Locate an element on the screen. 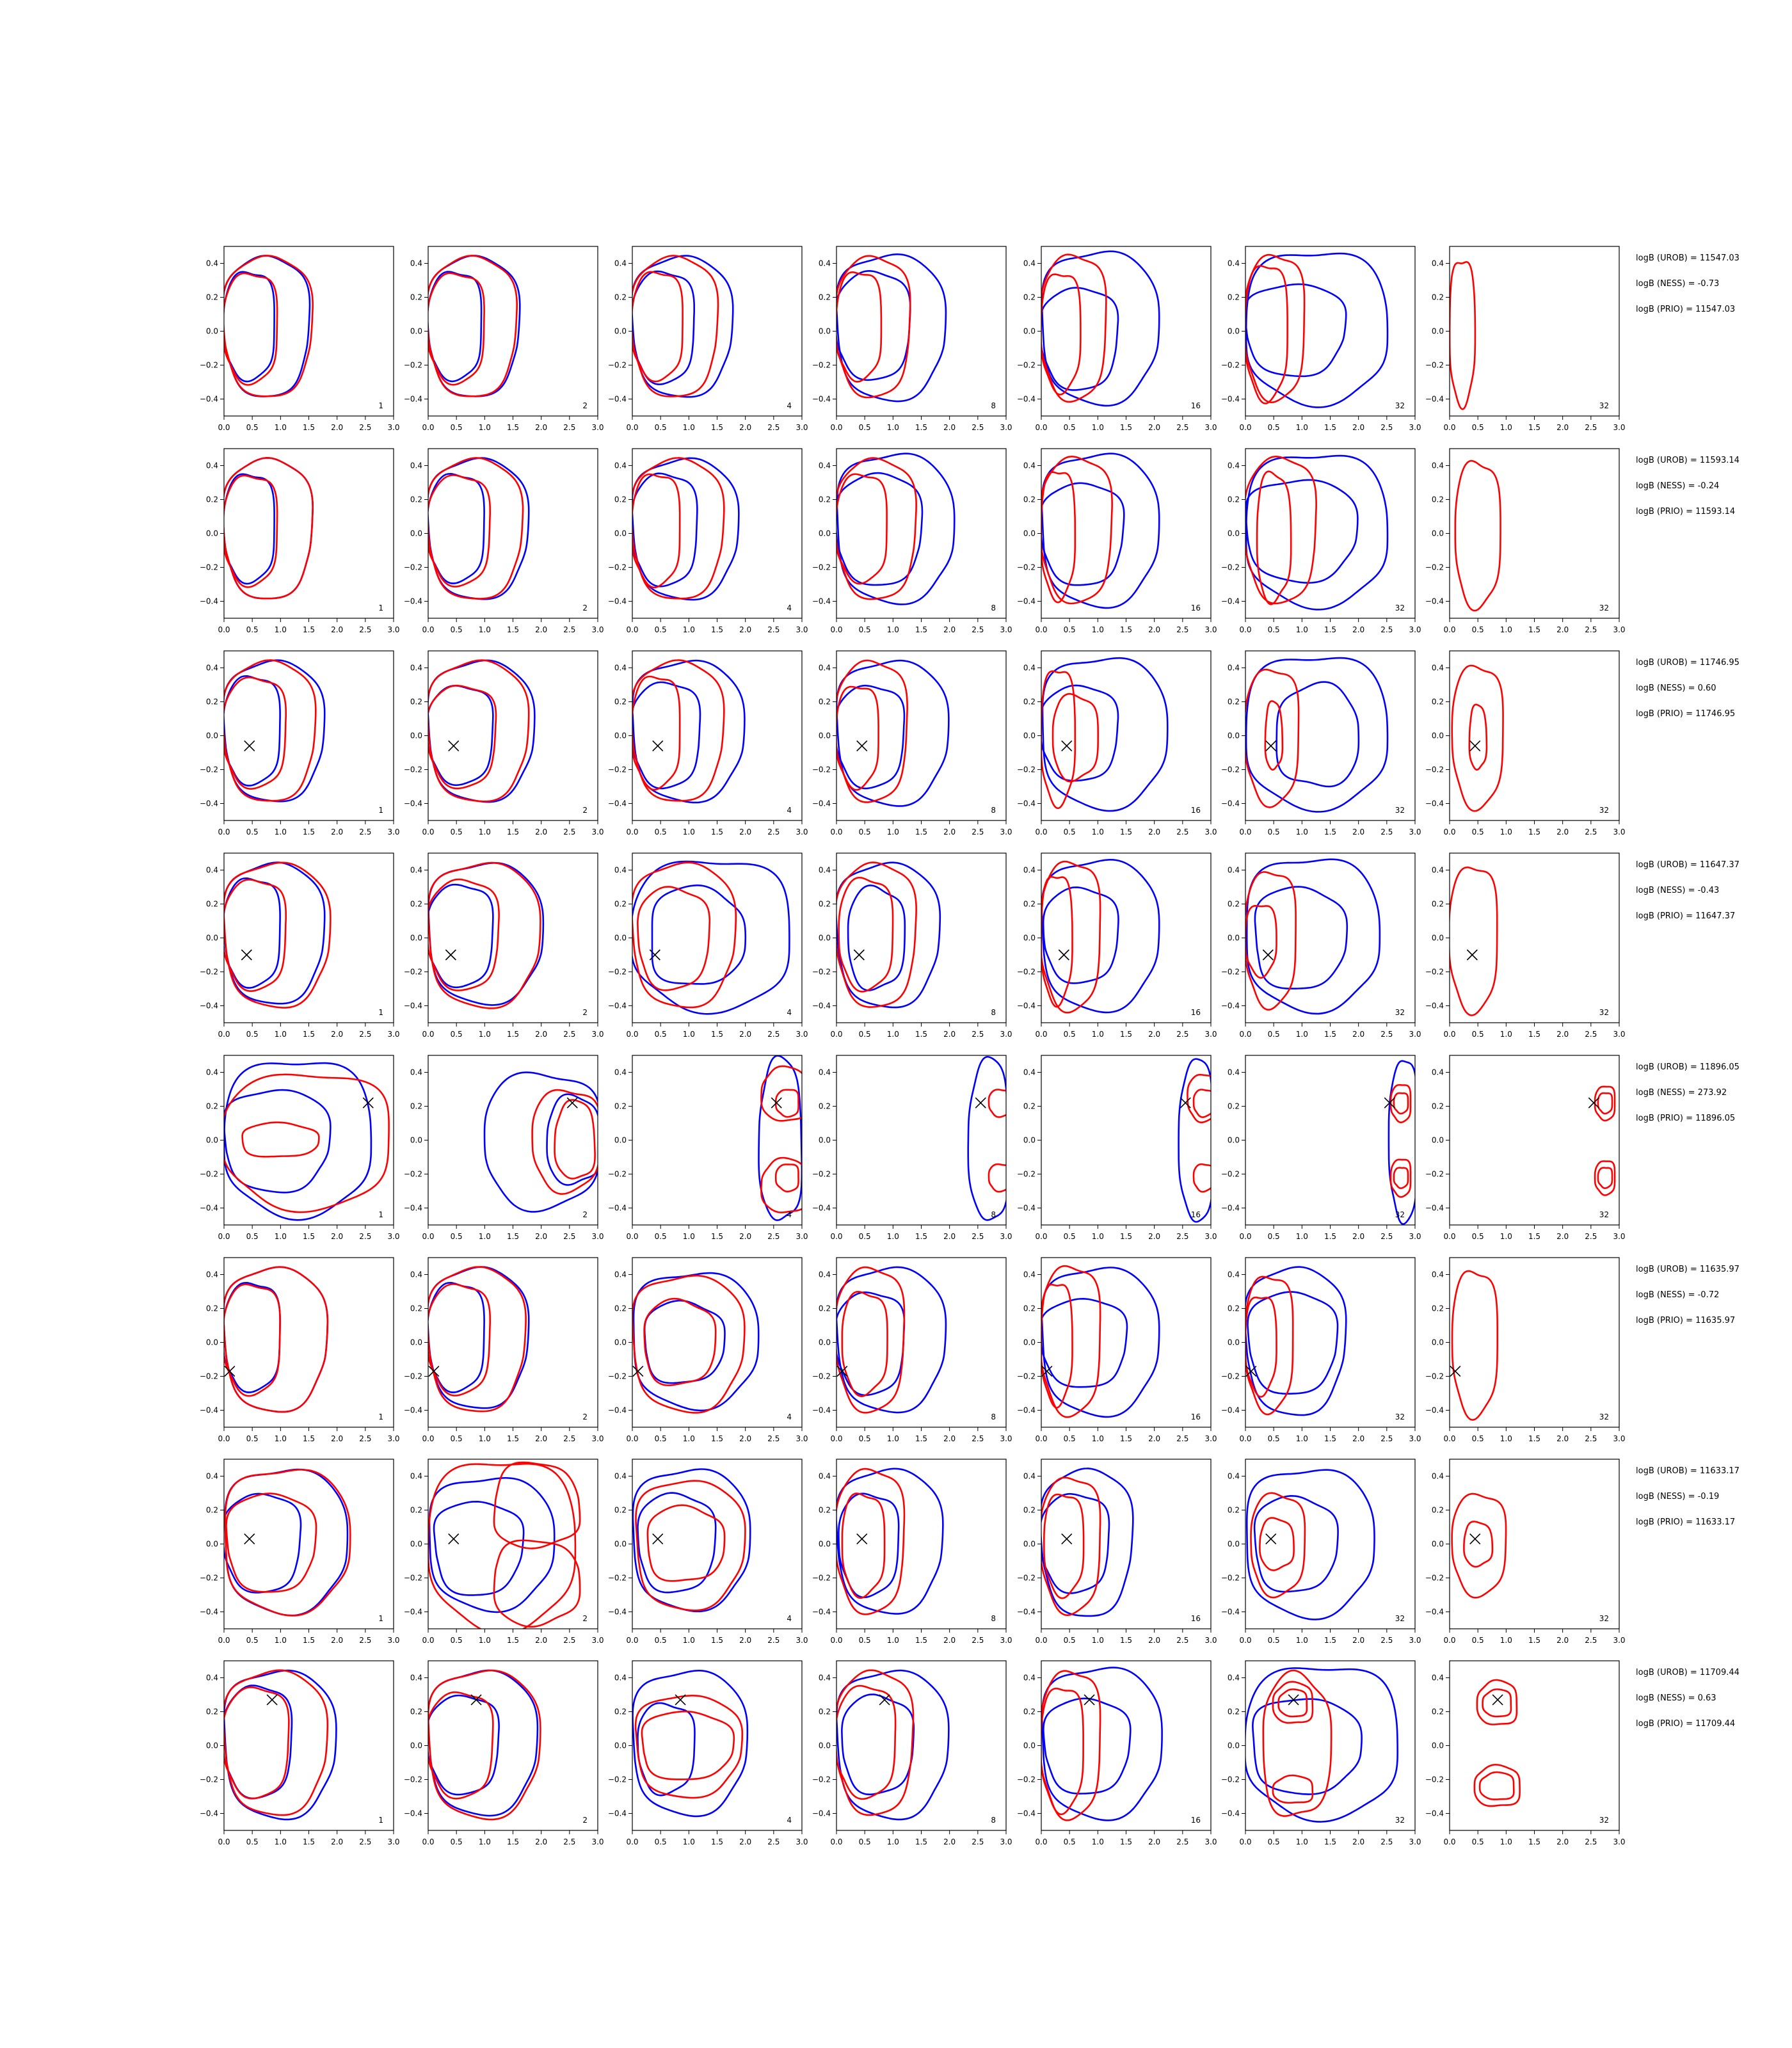  subplot-panel: 0.0 0.5 1.0 1.5 2.0 2.5 3.0 −0.4 −0.2 0.0 0.2 0.4 1 is located at coordinates (300, 1753).